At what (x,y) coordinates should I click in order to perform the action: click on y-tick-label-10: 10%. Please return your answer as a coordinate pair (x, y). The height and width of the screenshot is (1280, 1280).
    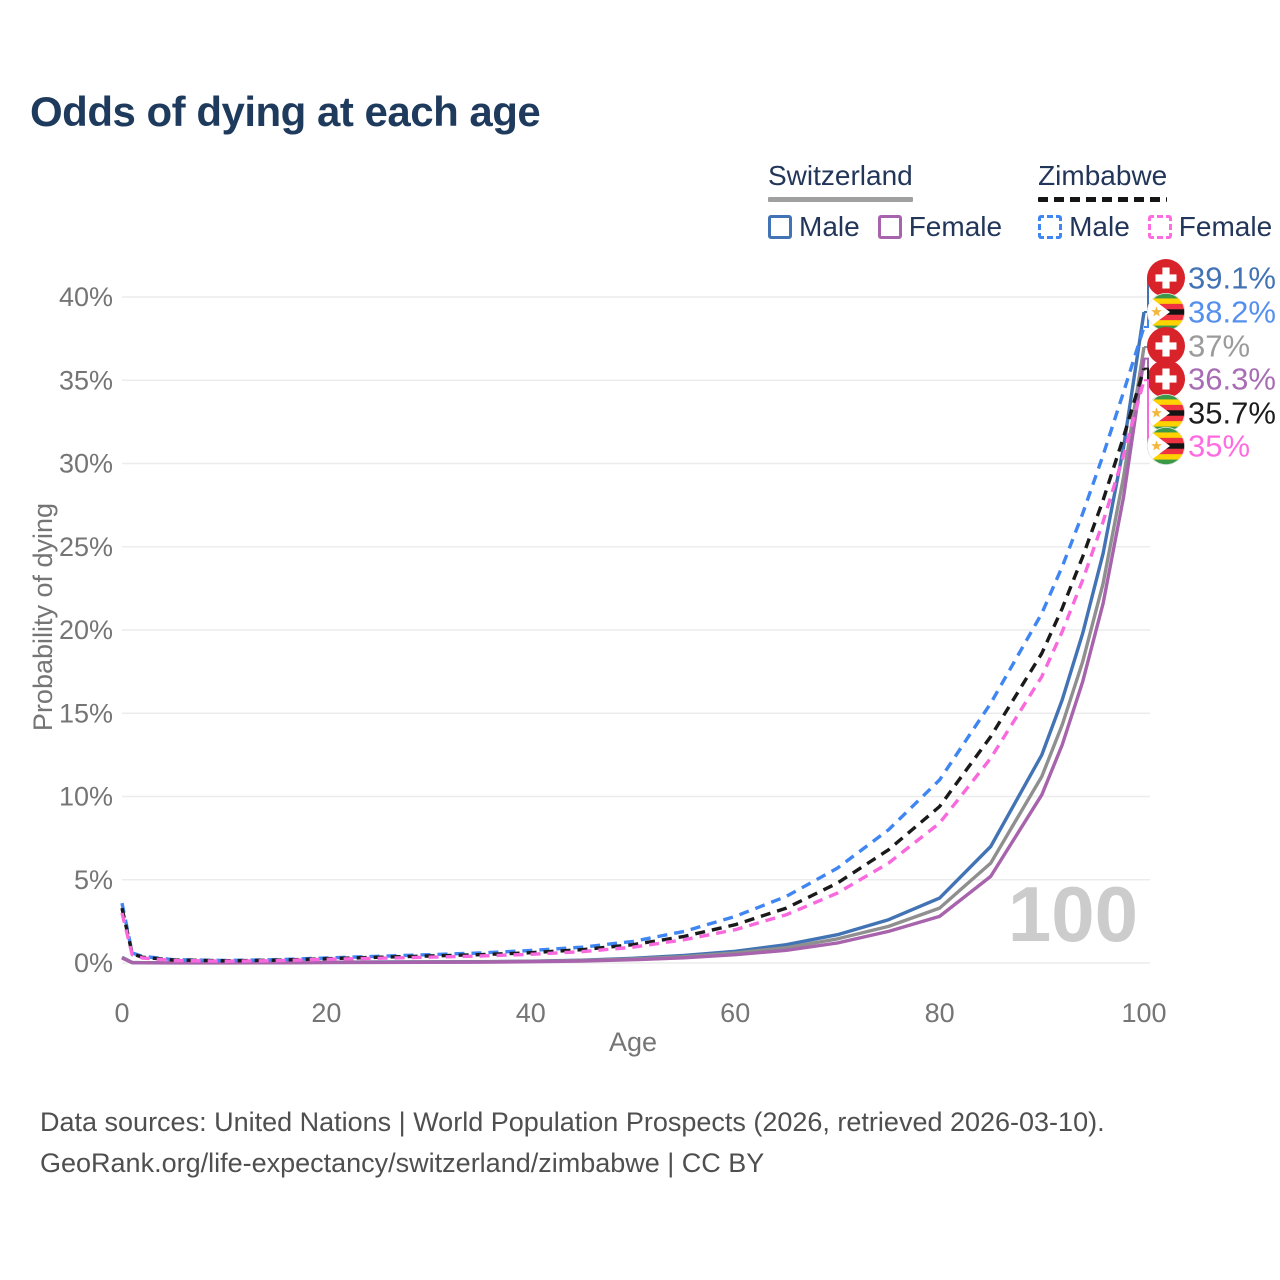
    Looking at the image, I should click on (86, 797).